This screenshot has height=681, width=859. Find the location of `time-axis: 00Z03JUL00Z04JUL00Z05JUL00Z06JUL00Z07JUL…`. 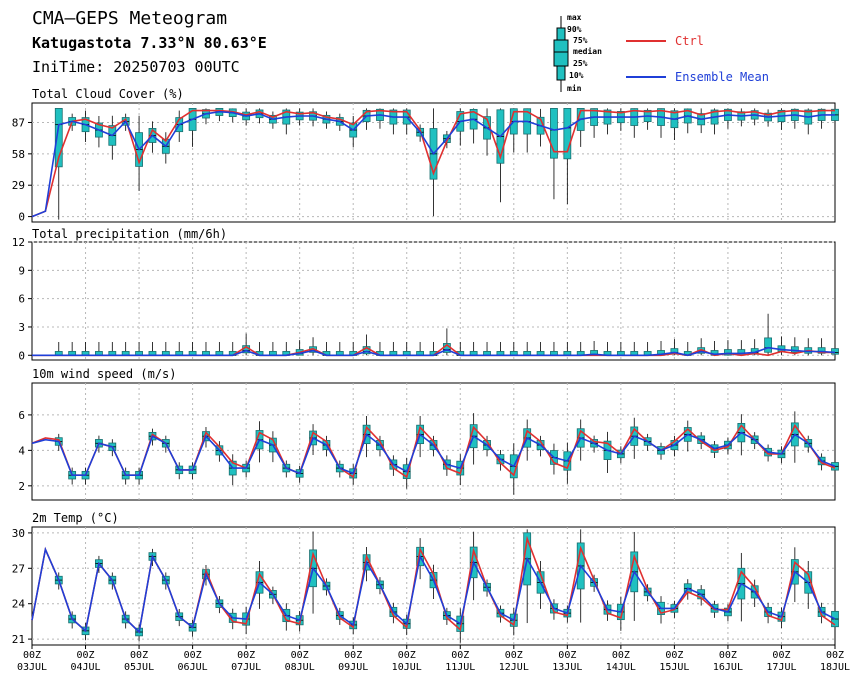

time-axis: 00Z03JUL00Z04JUL00Z05JUL00Z06JUL00Z07JUL… is located at coordinates (433, 659).